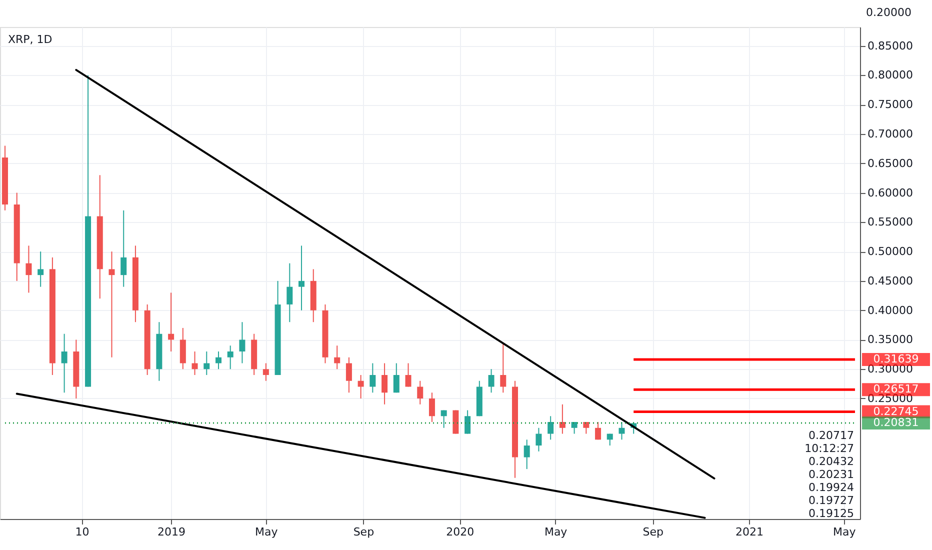  I want to click on annotation: 0.19924, so click(831, 487).